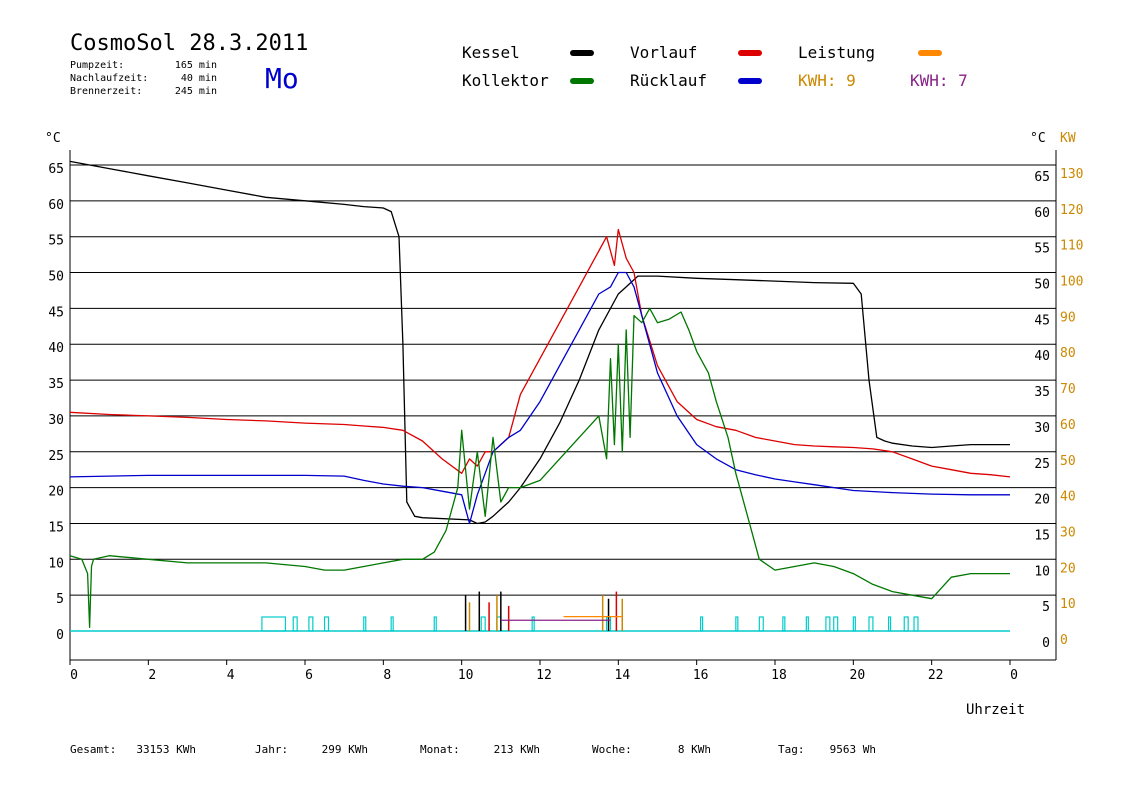 The height and width of the screenshot is (812, 1148). I want to click on x-tick-label: 16, so click(701, 675).